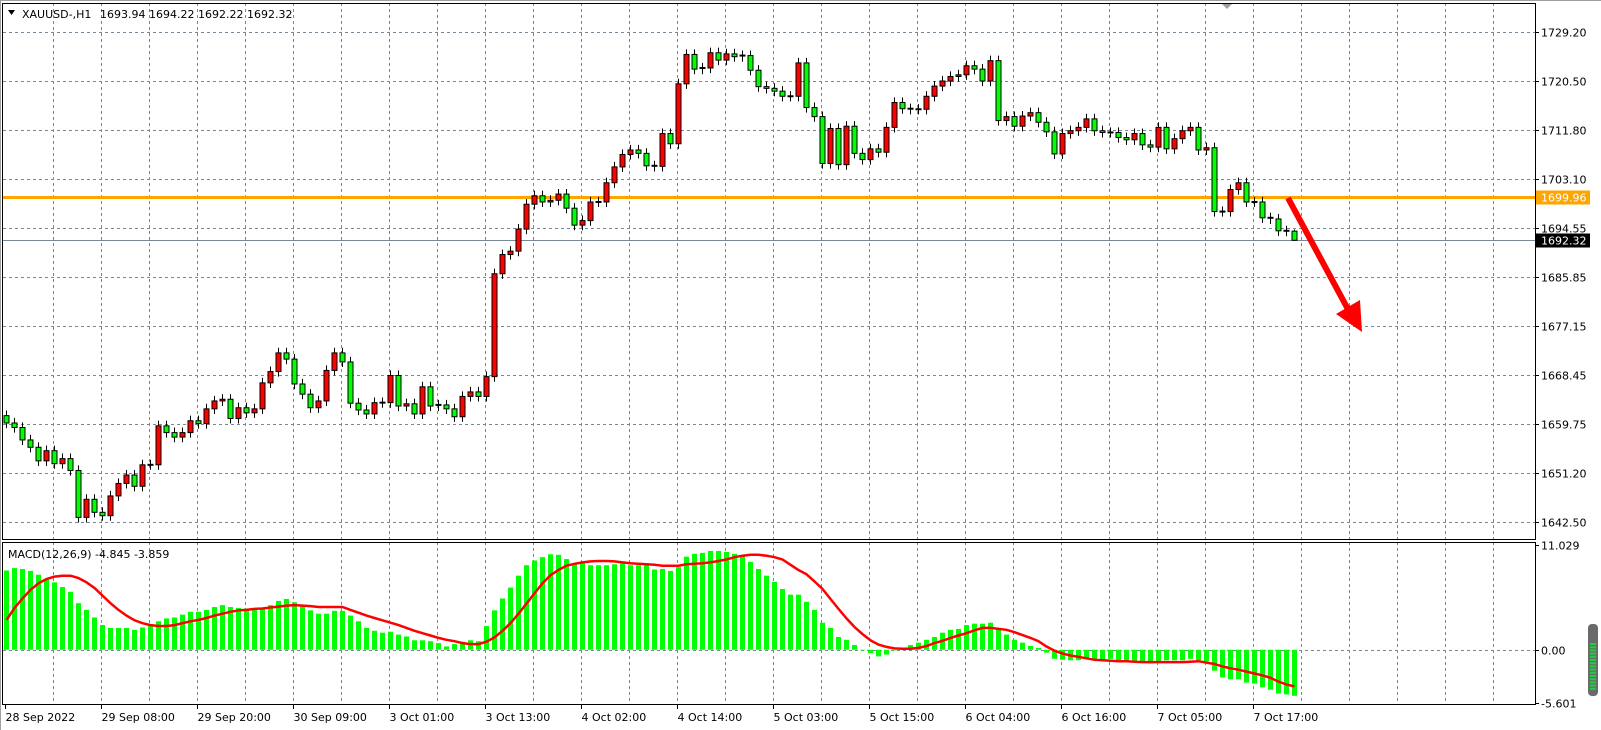  Describe the element at coordinates (1563, 240) in the screenshot. I see `bid-price-tag` at that location.